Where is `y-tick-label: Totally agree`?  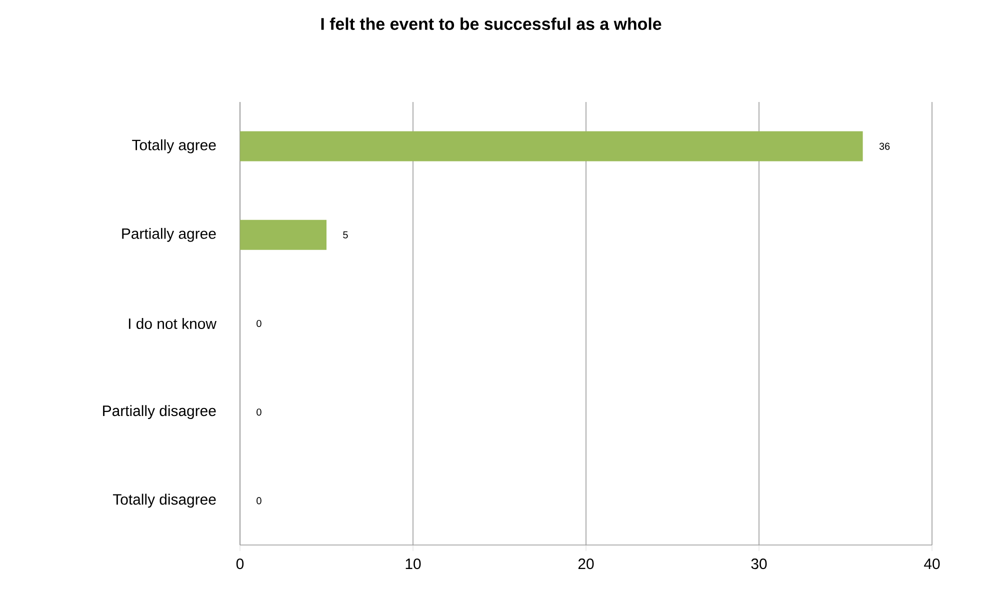
y-tick-label: Totally agree is located at coordinates (174, 146).